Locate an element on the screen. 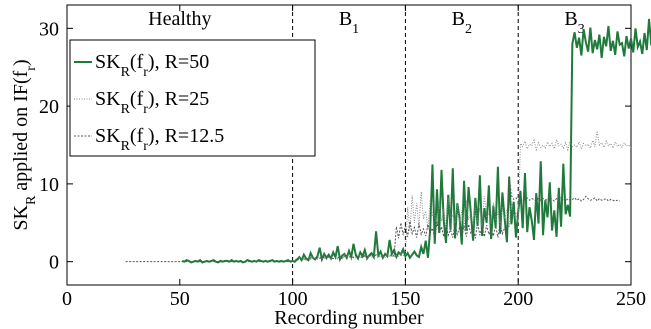 This screenshot has height=329, width=651. x-tick-label: 0 is located at coordinates (67, 299).